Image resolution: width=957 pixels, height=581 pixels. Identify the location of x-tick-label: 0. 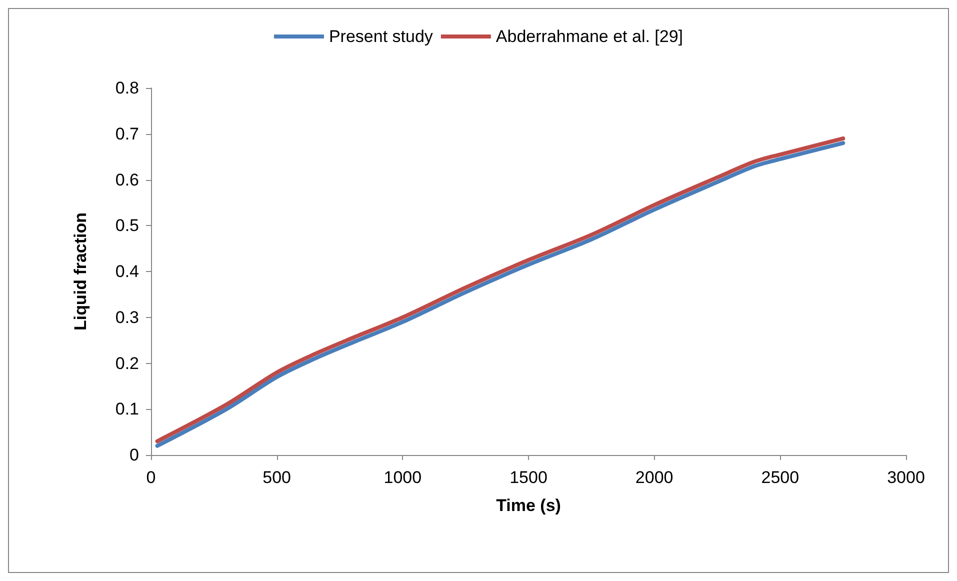
(151, 477).